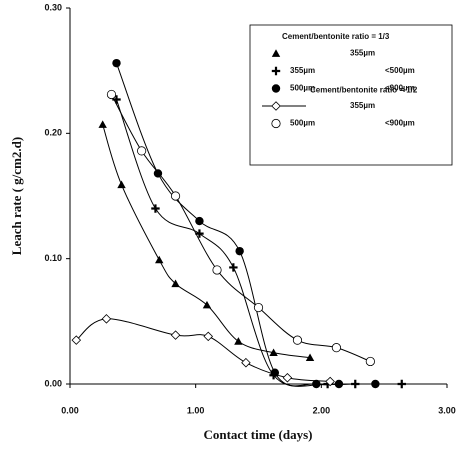 This screenshot has height=451, width=459. Describe the element at coordinates (447, 410) in the screenshot. I see `x-tick-label: 3.00` at that location.